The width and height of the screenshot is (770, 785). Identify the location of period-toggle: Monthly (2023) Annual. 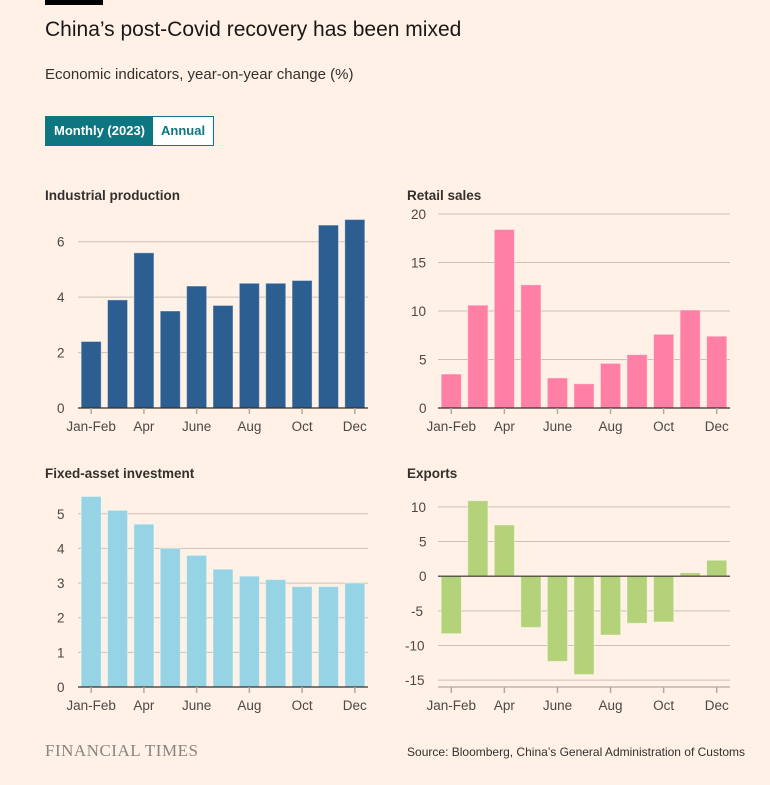
(130, 131).